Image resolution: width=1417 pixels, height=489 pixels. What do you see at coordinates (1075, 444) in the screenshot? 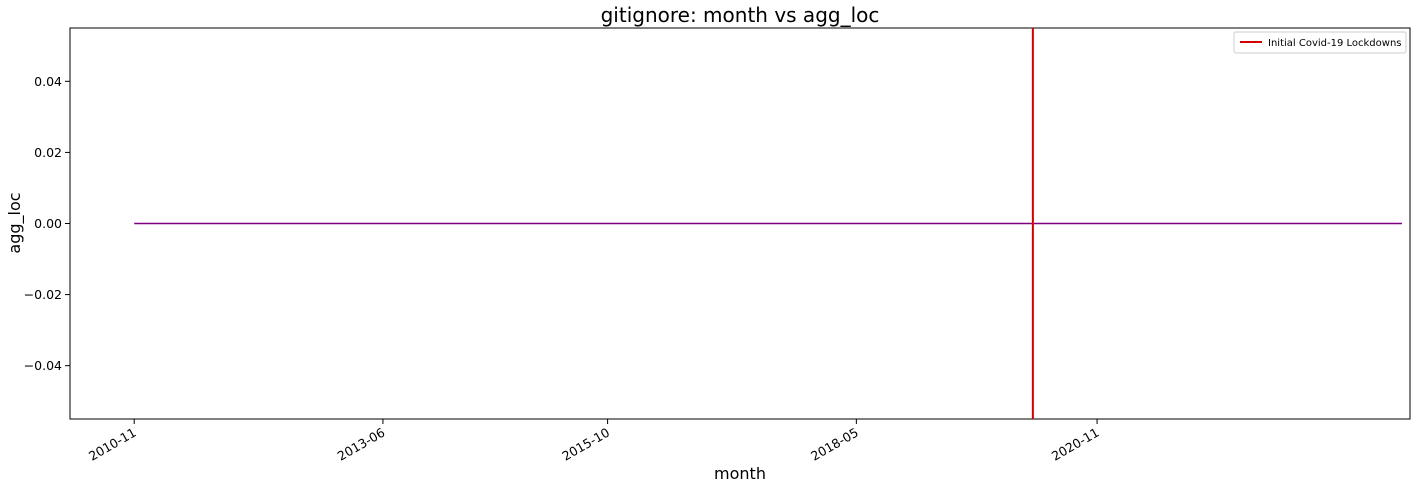
I see `x-tick-label: 2020-11` at bounding box center [1075, 444].